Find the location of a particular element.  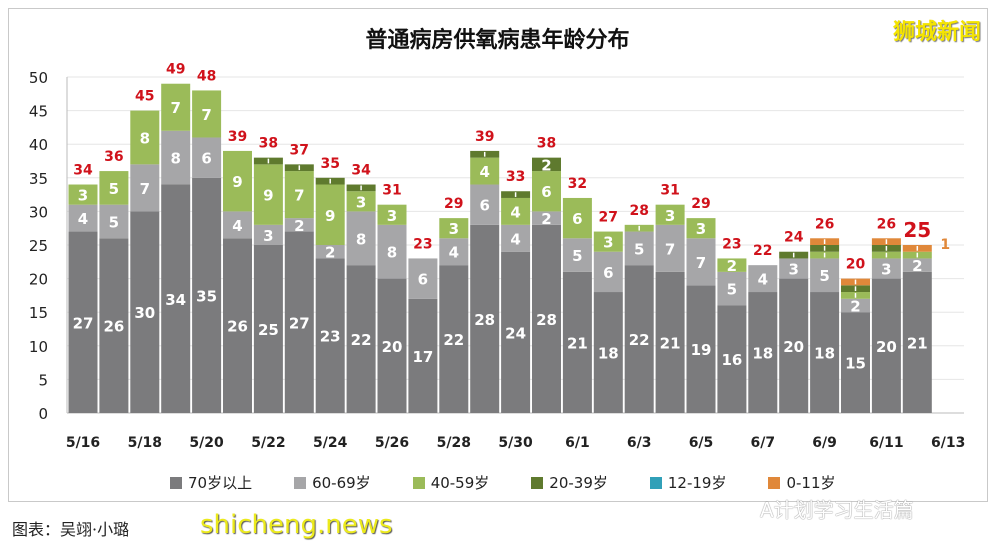

x-tick-label: 5/24 is located at coordinates (330, 443).